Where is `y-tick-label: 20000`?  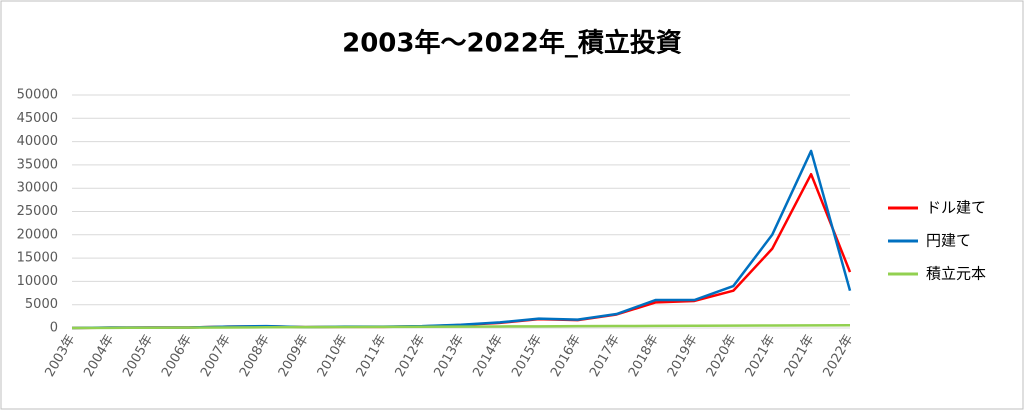 y-tick-label: 20000 is located at coordinates (37, 234).